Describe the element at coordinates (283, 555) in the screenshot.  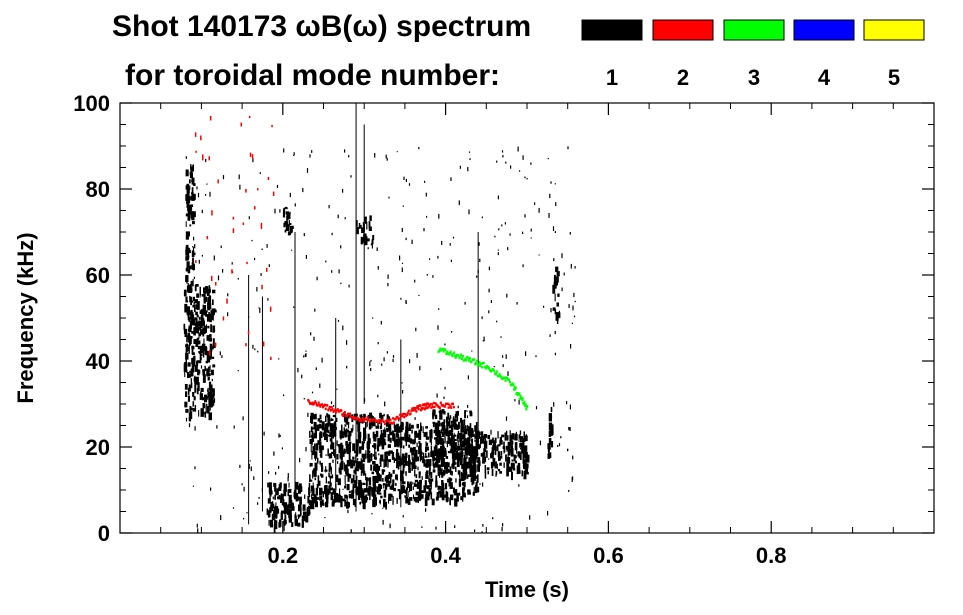
I see `x-tick-label: 0.2` at that location.